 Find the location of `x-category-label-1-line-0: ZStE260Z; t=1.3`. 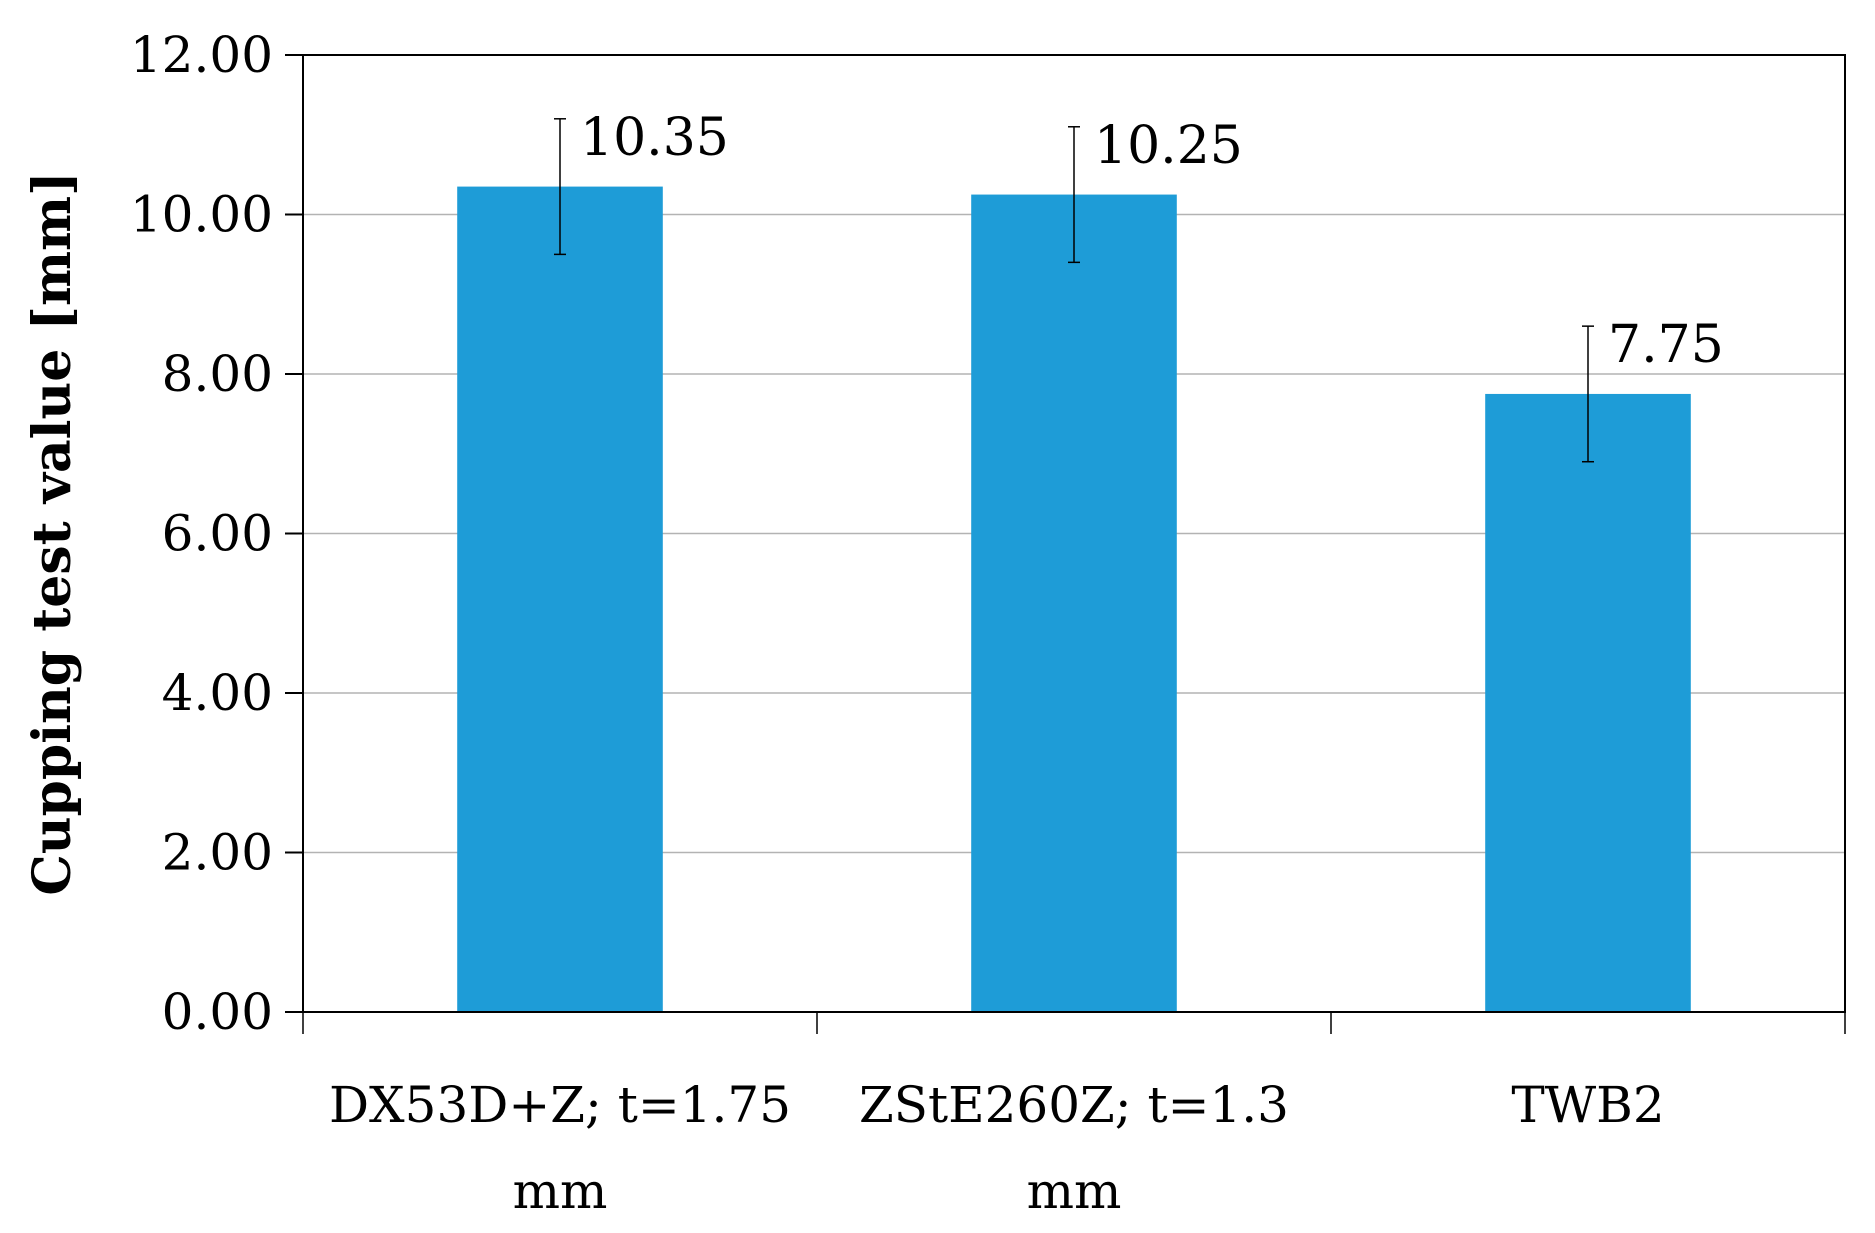

x-category-label-1-line-0: ZStE260Z; t=1.3 is located at coordinates (1074, 1105).